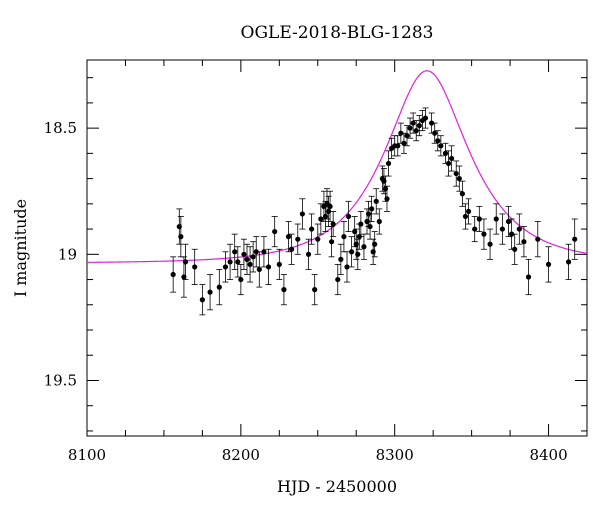 The width and height of the screenshot is (600, 512). What do you see at coordinates (318, 455) in the screenshot?
I see `x-tick-labels: 8100 8200 8300 8400` at bounding box center [318, 455].